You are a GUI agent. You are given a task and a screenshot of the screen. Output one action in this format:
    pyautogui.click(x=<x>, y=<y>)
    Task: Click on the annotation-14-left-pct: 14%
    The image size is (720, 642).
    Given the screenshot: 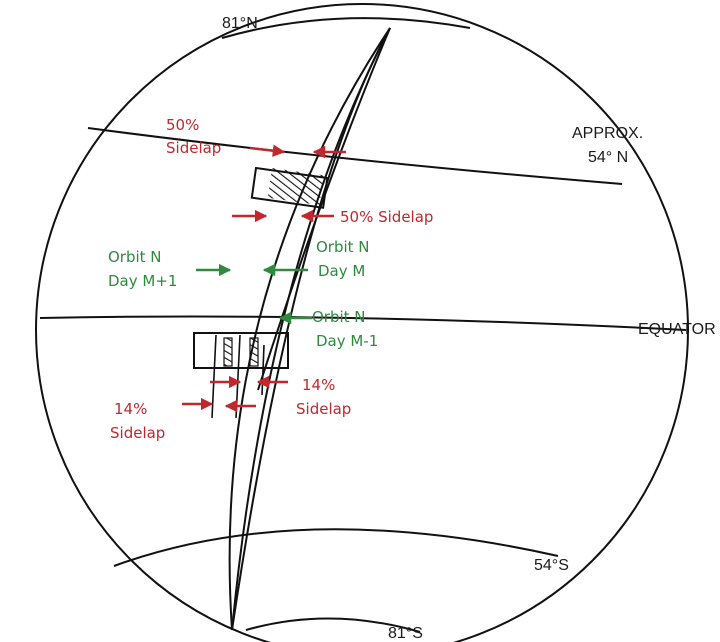 What is the action you would take?
    pyautogui.click(x=130, y=409)
    